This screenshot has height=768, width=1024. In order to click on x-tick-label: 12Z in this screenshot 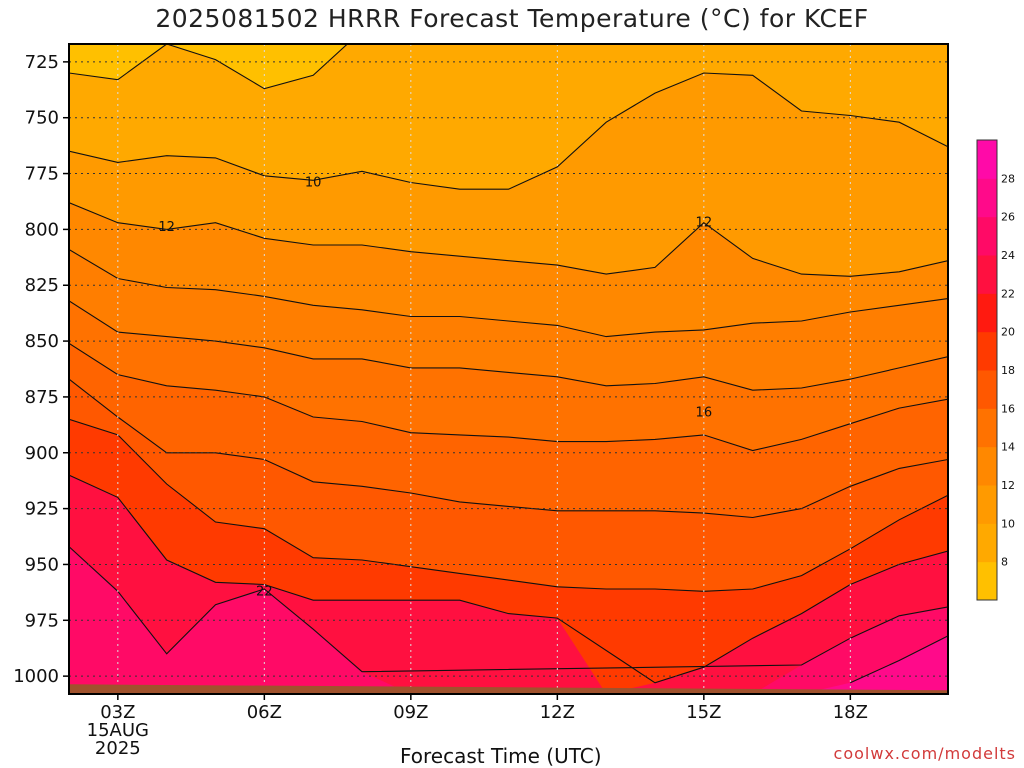, I will do `click(557, 712)`.